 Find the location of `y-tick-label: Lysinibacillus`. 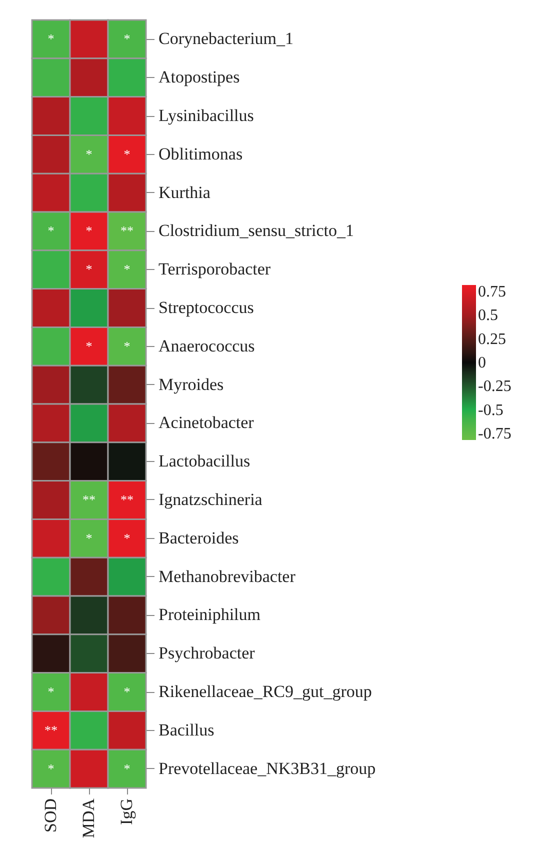

y-tick-label: Lysinibacillus is located at coordinates (206, 115).